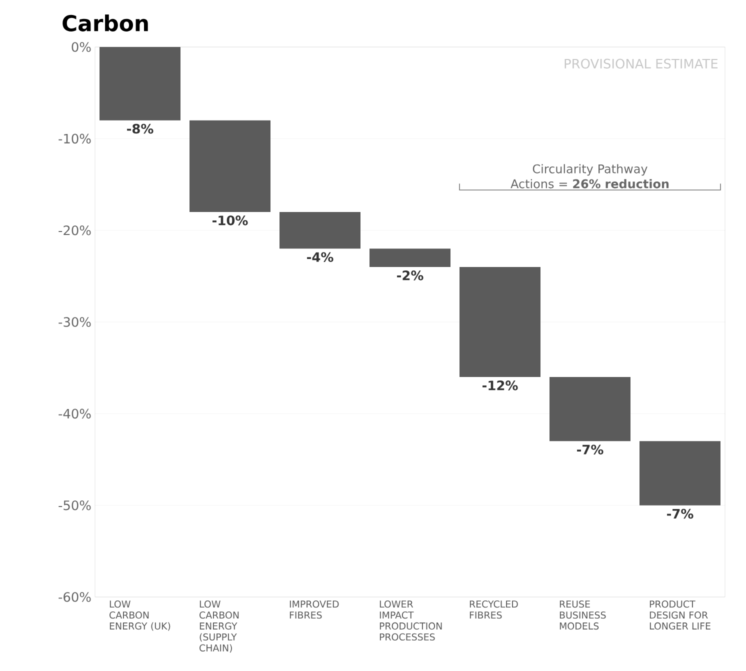  Describe the element at coordinates (641, 63) in the screenshot. I see `annotation: PROVISIONAL ESTIMATE` at that location.